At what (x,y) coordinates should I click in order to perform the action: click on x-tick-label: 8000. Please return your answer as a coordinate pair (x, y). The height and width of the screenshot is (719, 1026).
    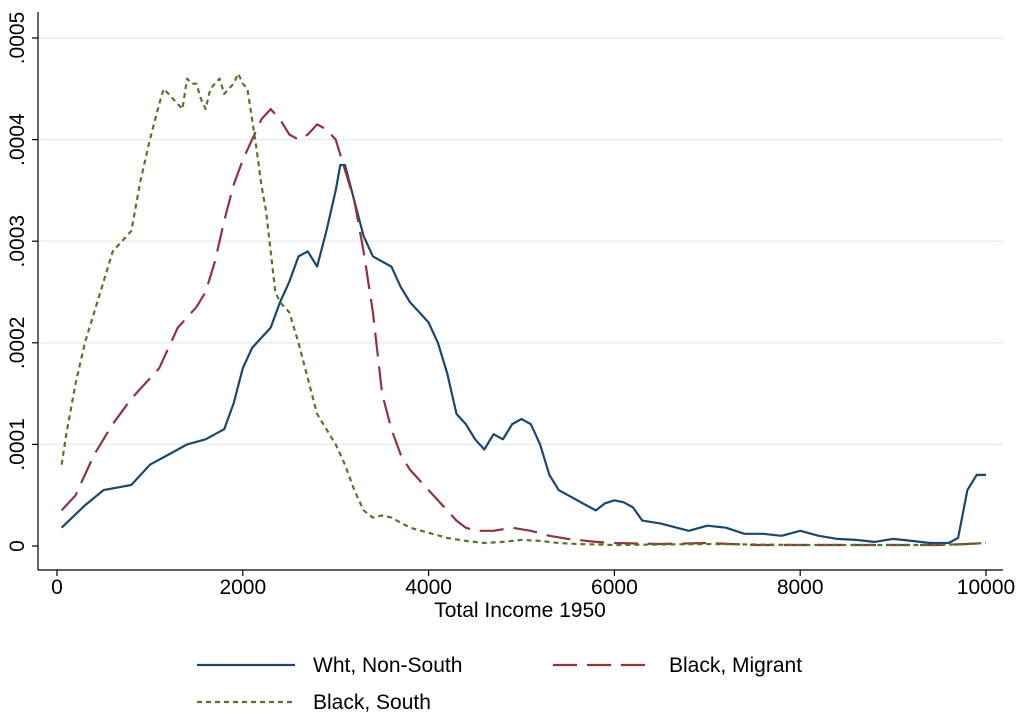
    Looking at the image, I should click on (800, 587).